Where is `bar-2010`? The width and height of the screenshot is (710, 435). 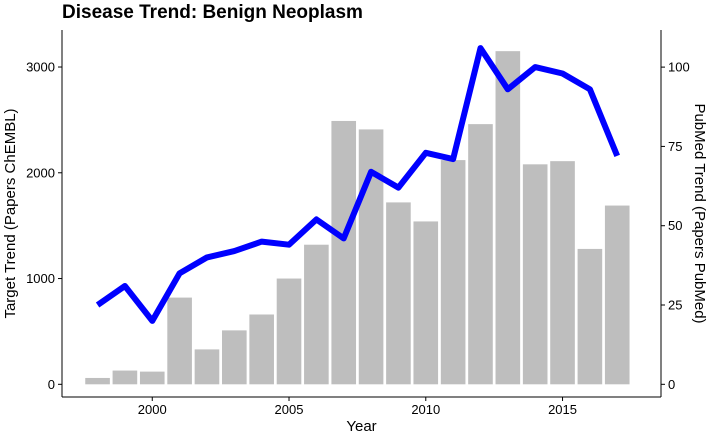 bar-2010 is located at coordinates (426, 303).